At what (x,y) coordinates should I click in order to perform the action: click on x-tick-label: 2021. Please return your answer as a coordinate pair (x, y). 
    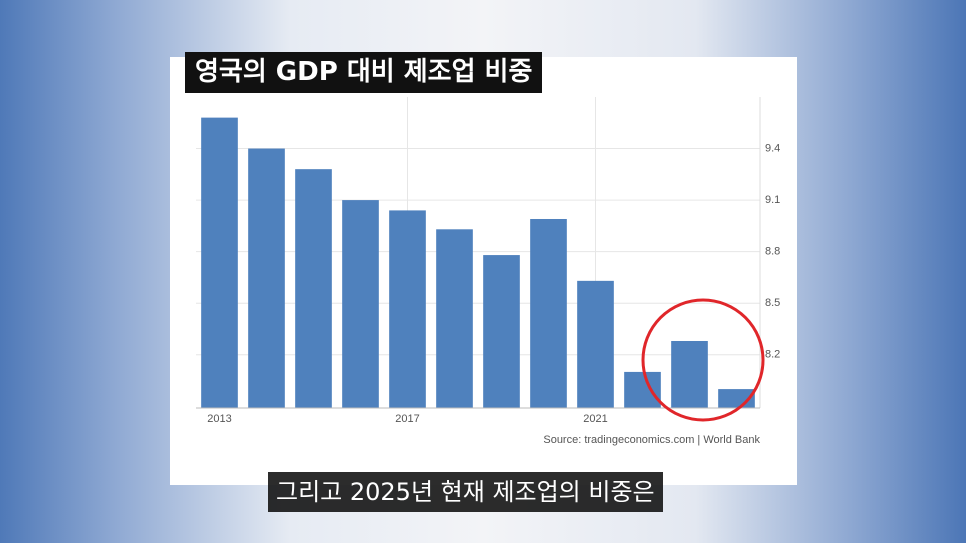
    Looking at the image, I should click on (595, 419).